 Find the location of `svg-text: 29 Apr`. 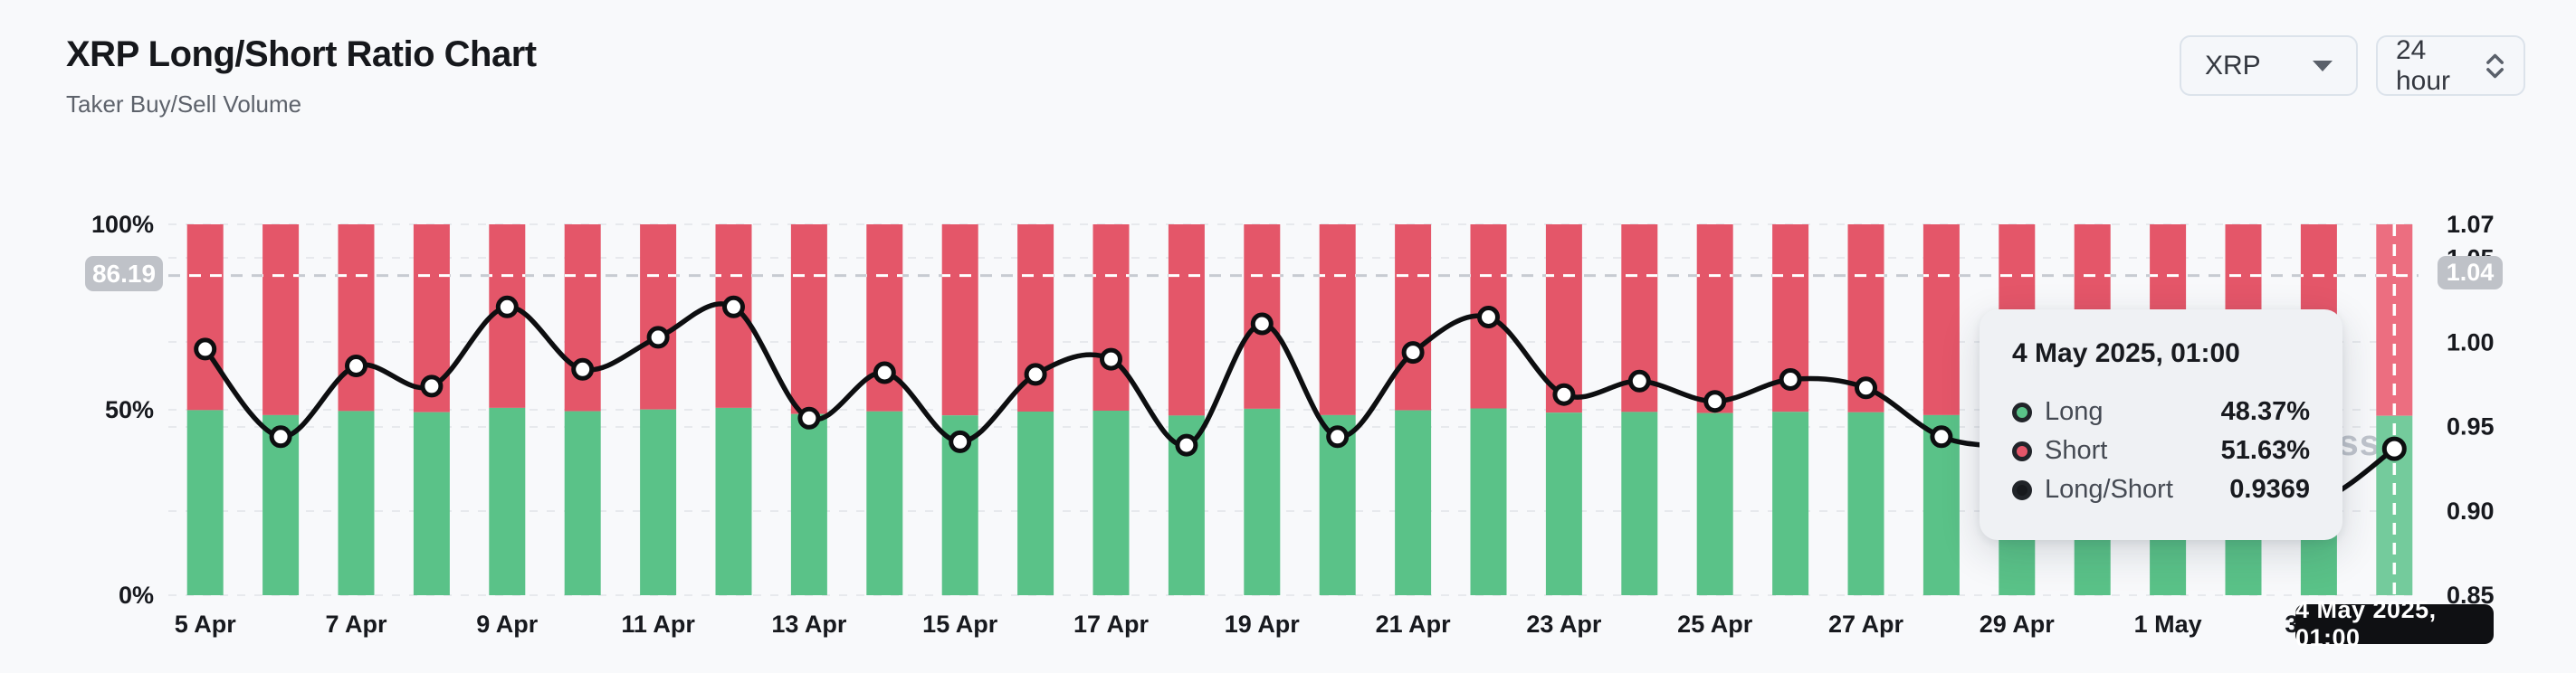

svg-text: 29 Apr is located at coordinates (2018, 624).